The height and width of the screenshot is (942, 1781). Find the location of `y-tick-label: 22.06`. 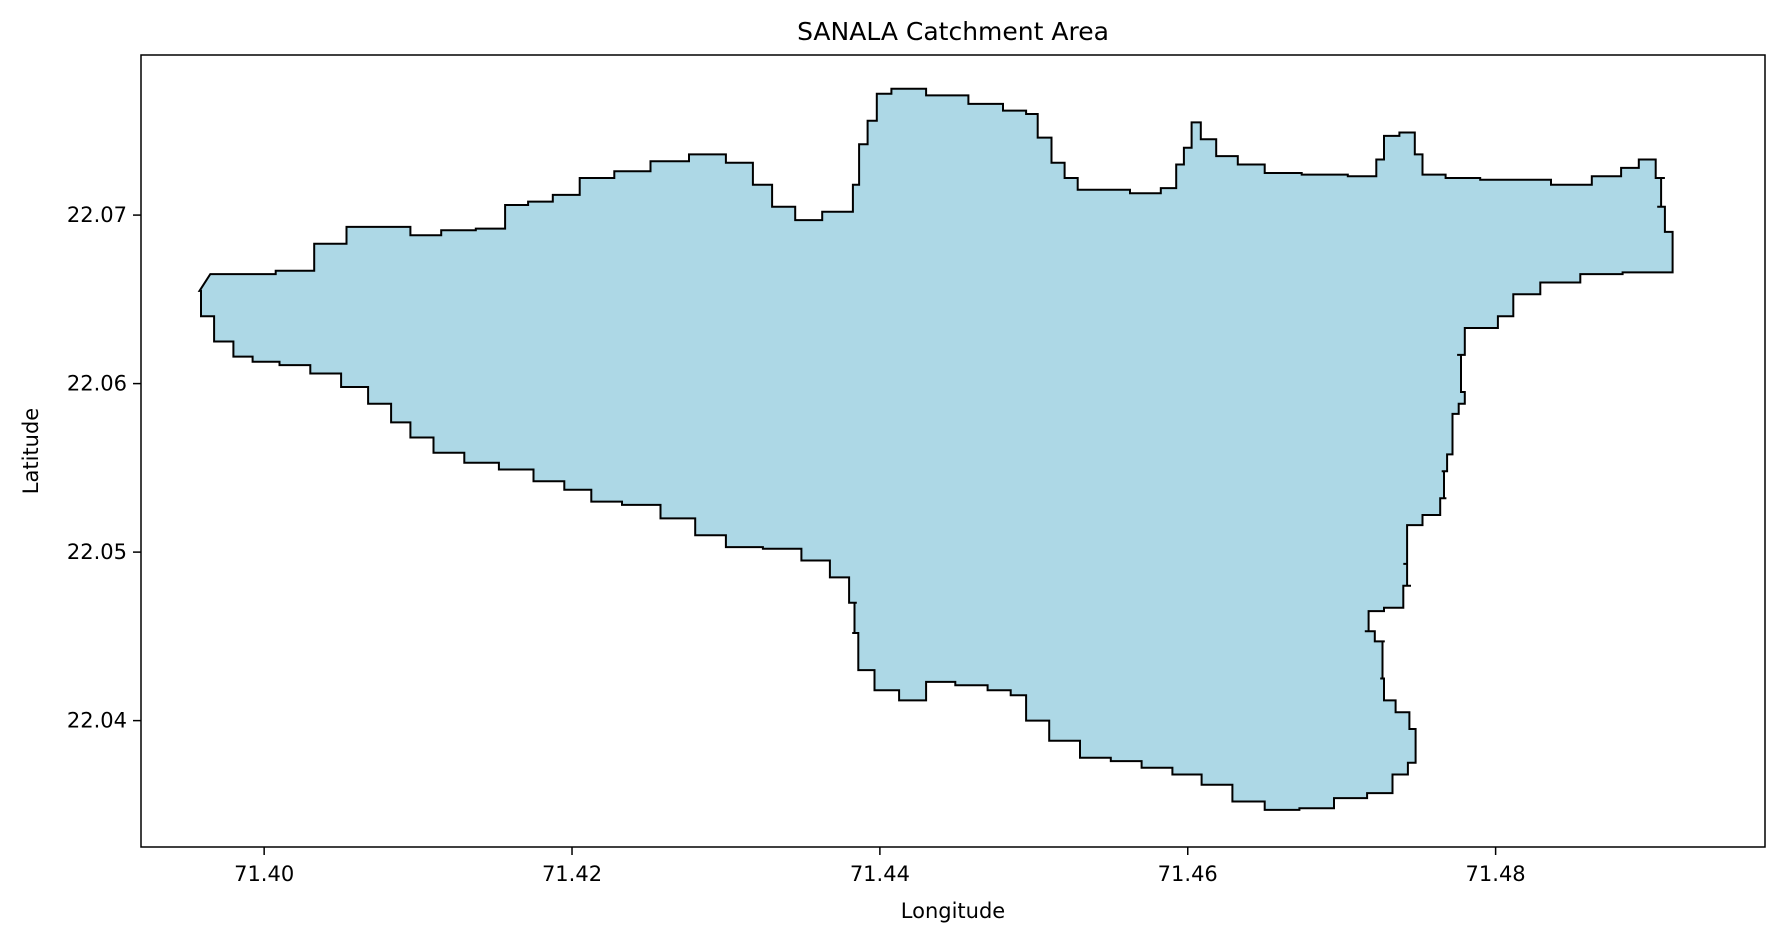

y-tick-label: 22.06 is located at coordinates (97, 384).